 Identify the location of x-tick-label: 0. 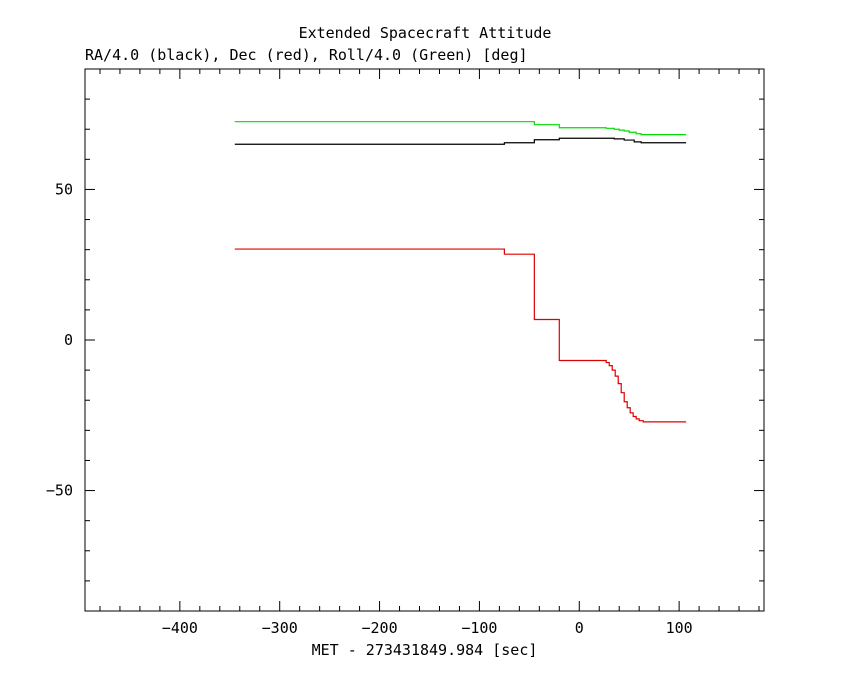
(579, 628).